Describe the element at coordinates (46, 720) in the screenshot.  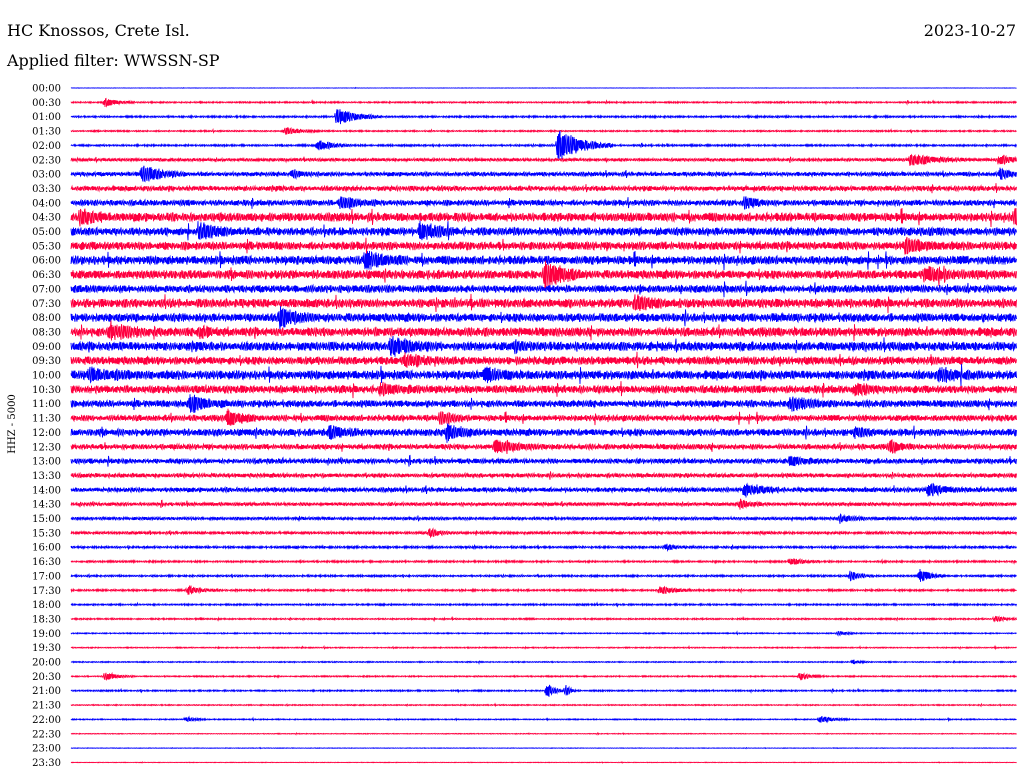
I see `tick-label-2200: 22:00` at that location.